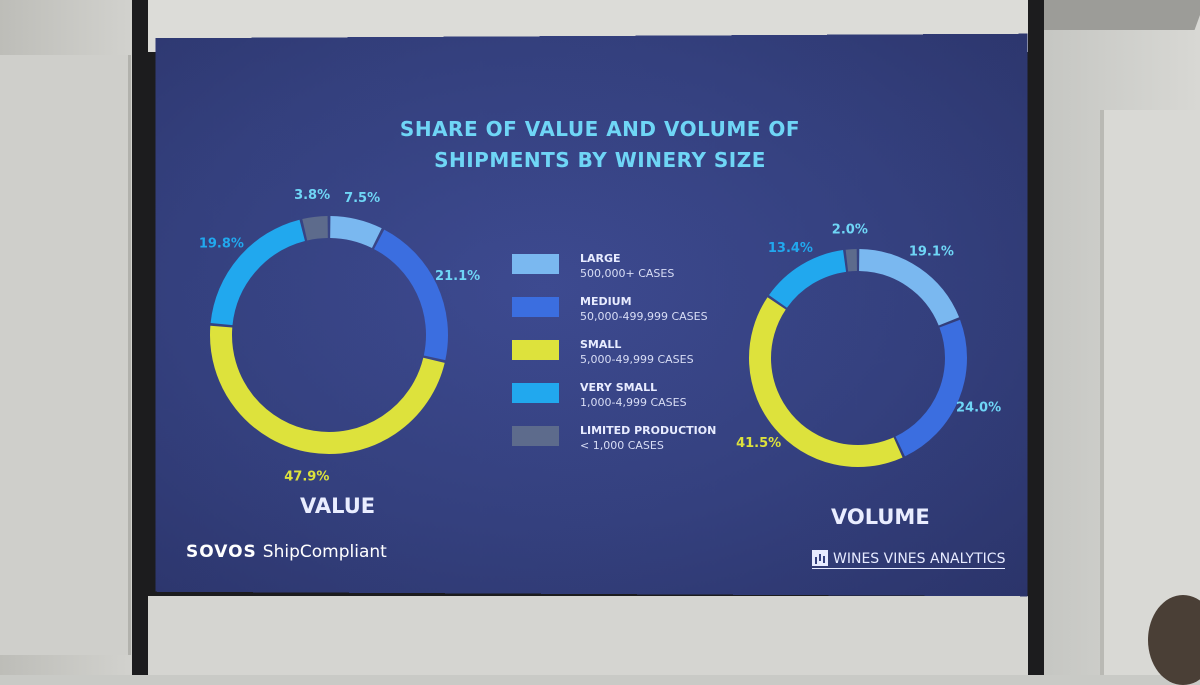  Describe the element at coordinates (327, 385) in the screenshot. I see `value-slice-small` at that location.